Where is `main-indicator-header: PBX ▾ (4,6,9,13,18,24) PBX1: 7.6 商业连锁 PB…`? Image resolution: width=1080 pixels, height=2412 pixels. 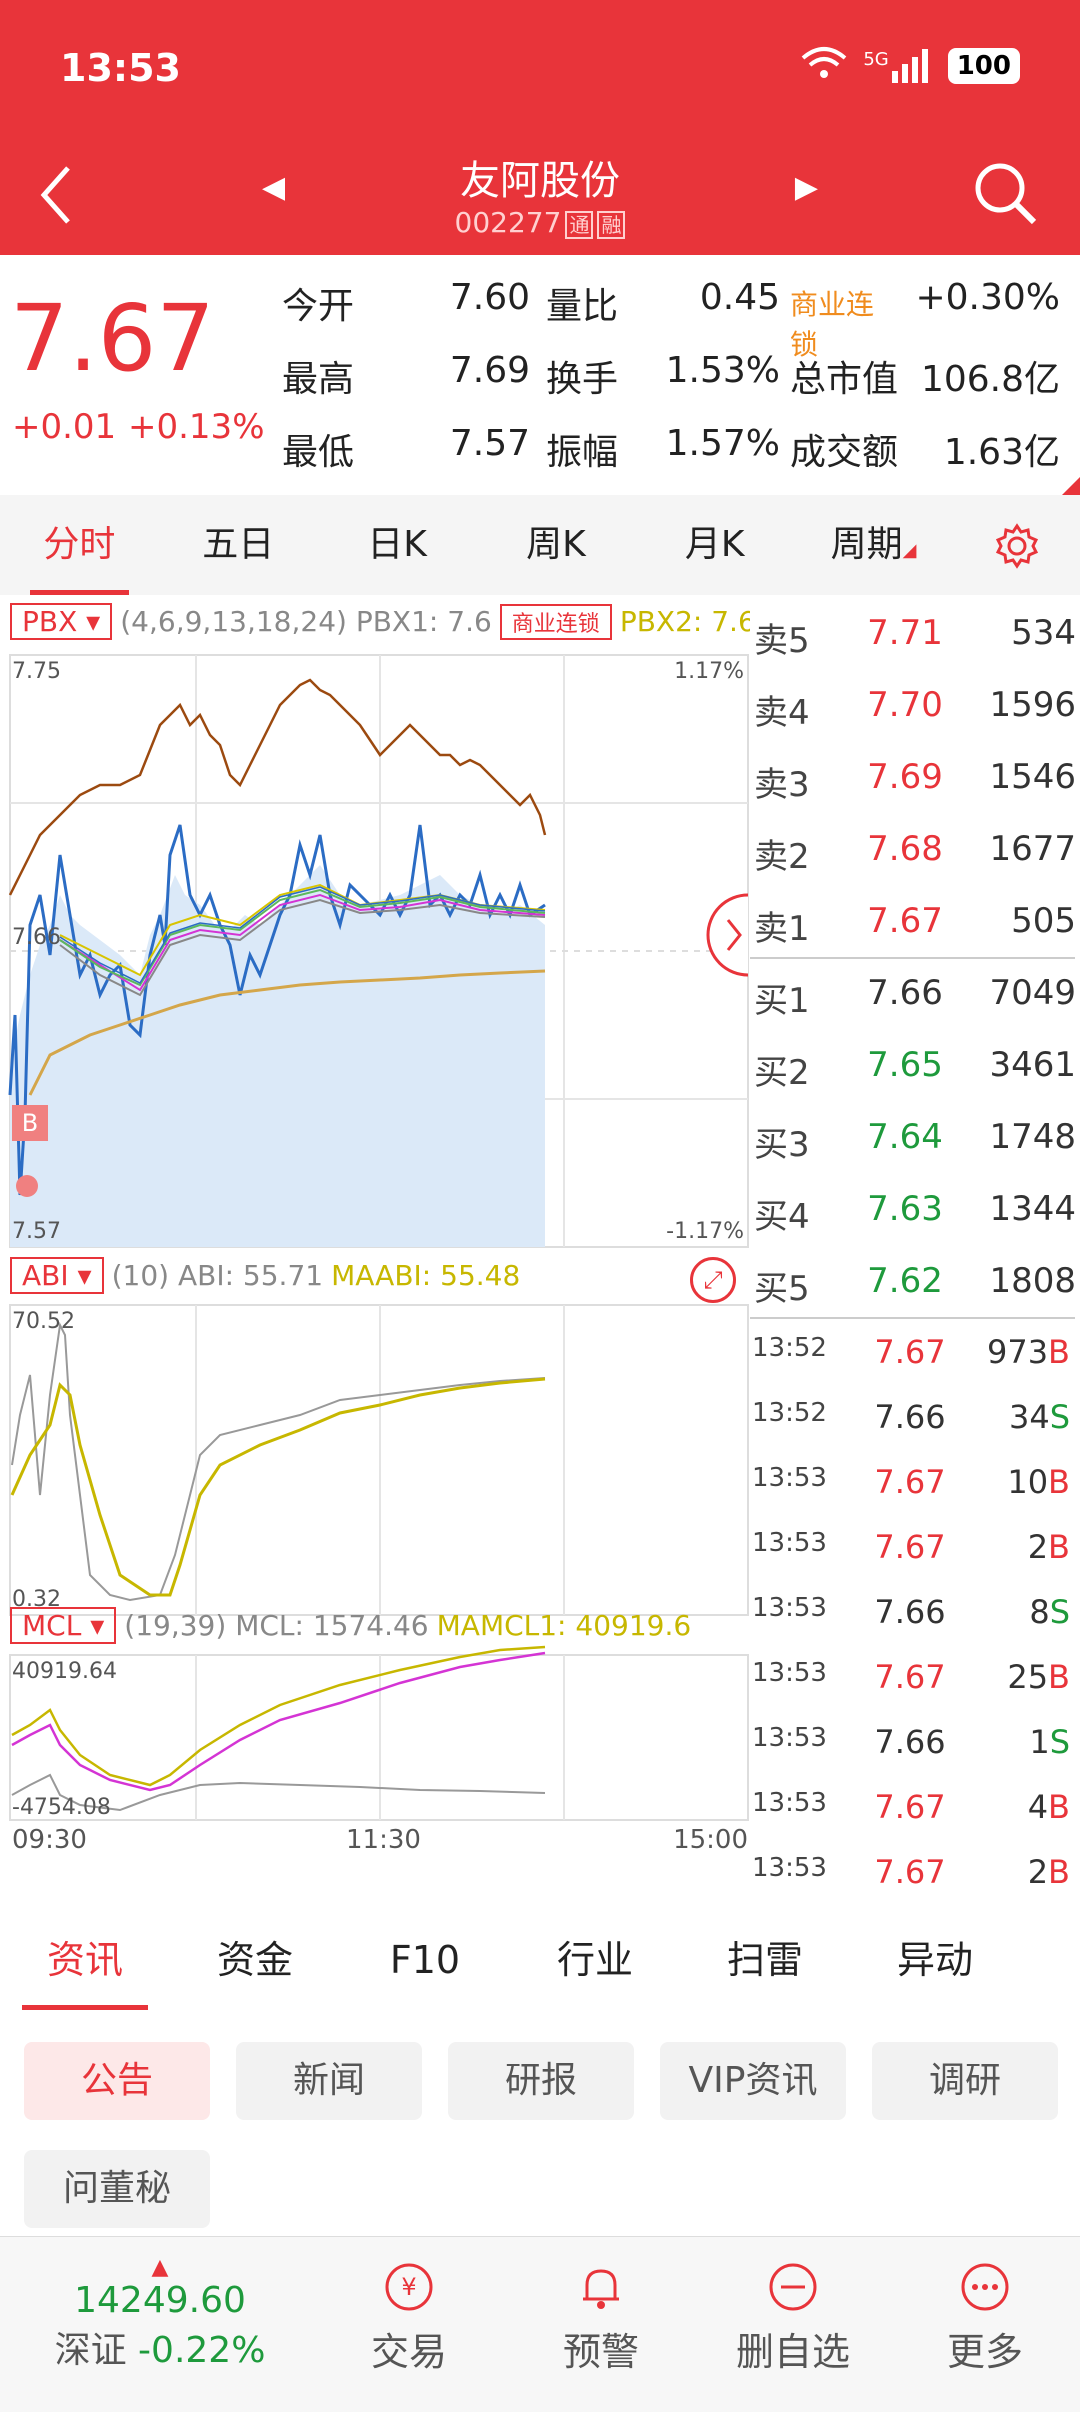 main-indicator-header: PBX ▾ (4,6,9,13,18,24) PBX1: 7.6 商业连锁 PB… is located at coordinates (380, 621).